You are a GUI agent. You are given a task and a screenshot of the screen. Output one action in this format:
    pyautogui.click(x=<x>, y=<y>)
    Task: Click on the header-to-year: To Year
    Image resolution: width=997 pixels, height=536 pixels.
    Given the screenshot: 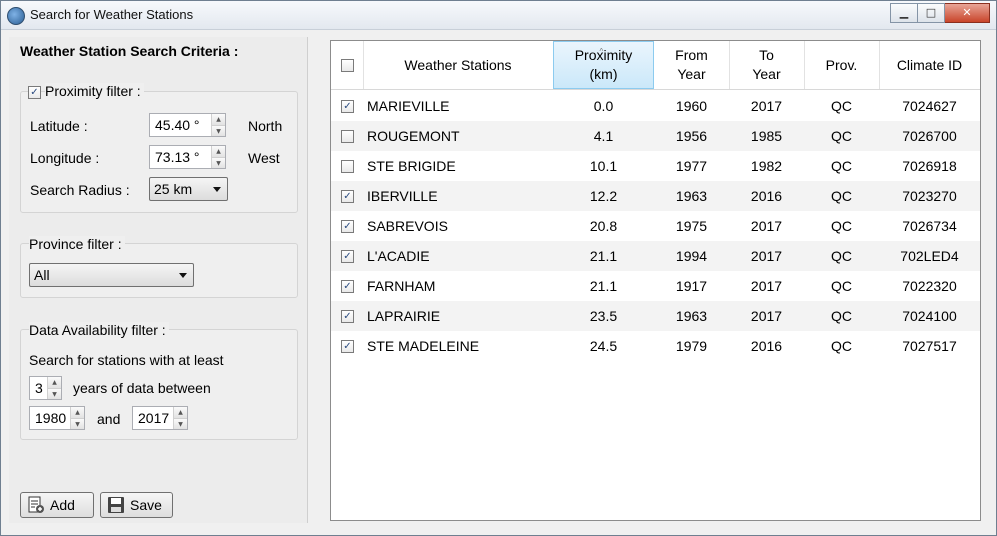 What is the action you would take?
    pyautogui.click(x=767, y=65)
    